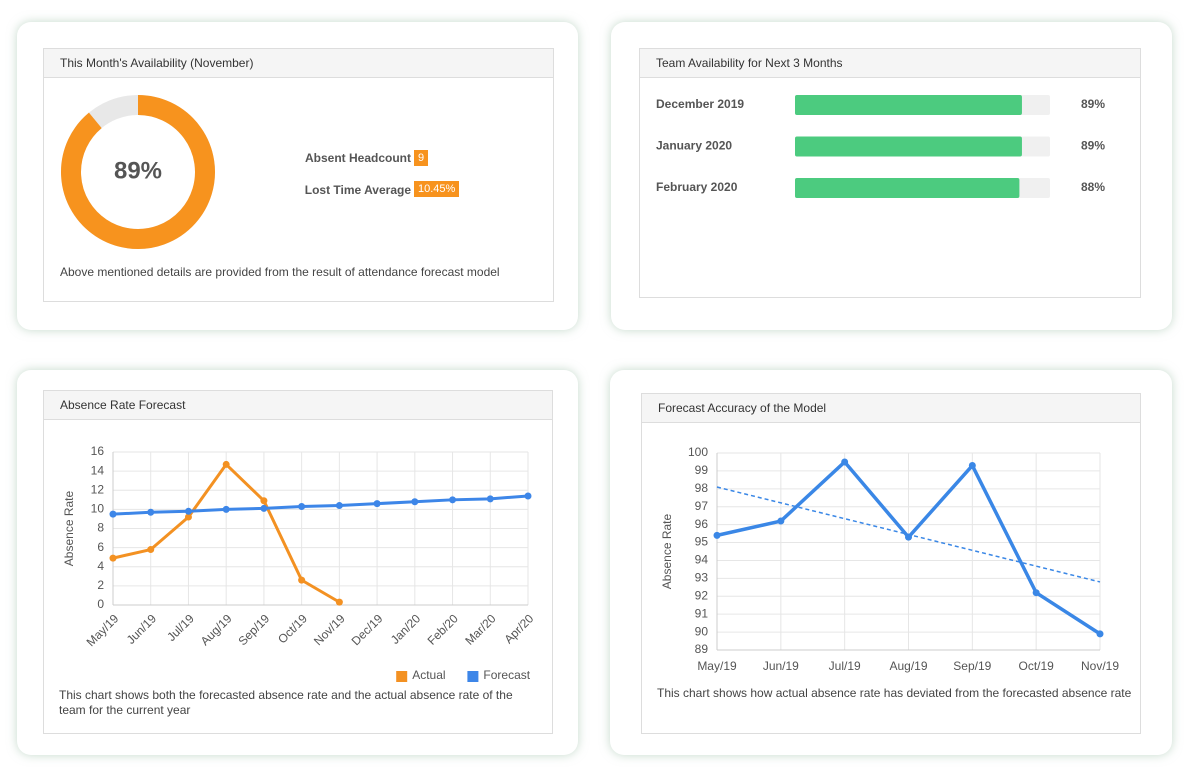  Describe the element at coordinates (700, 104) in the screenshot. I see `bar-label: December 2019` at that location.